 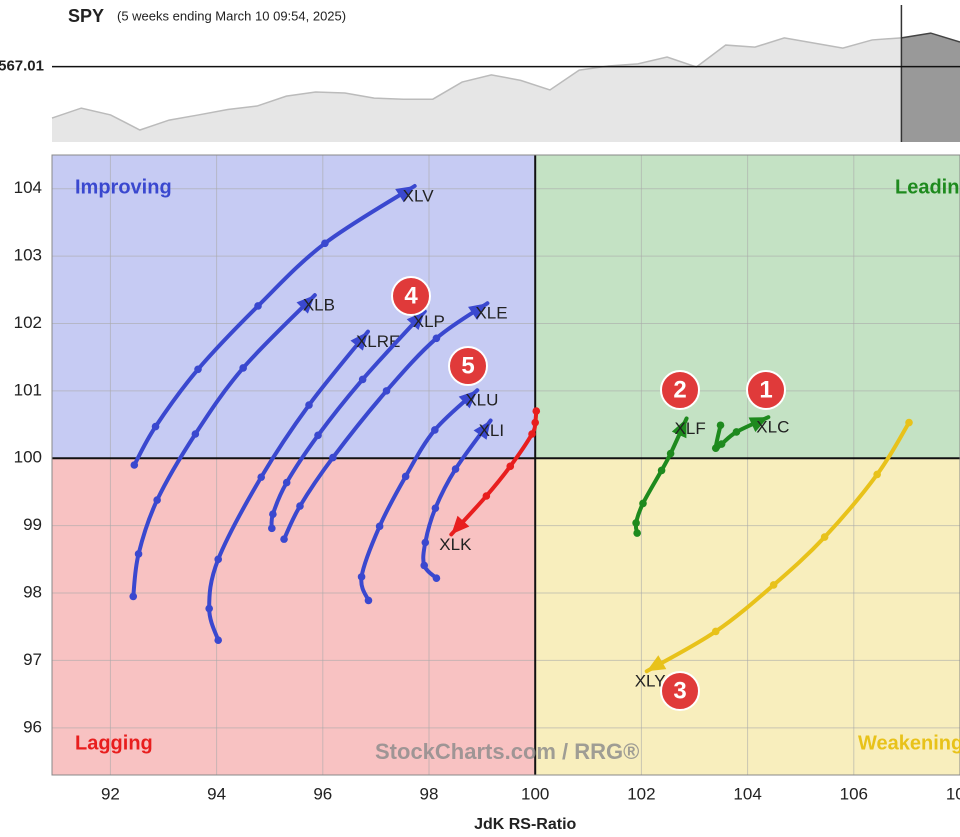 What do you see at coordinates (854, 793) in the screenshot?
I see `x-tick-label: 106` at bounding box center [854, 793].